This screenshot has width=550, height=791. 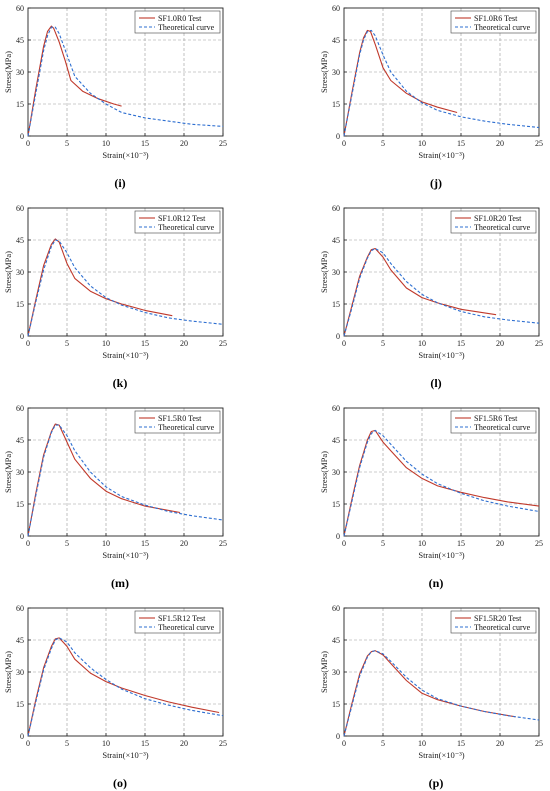 What do you see at coordinates (182, 618) in the screenshot?
I see `legend-entry: SF1.5R12 Test` at bounding box center [182, 618].